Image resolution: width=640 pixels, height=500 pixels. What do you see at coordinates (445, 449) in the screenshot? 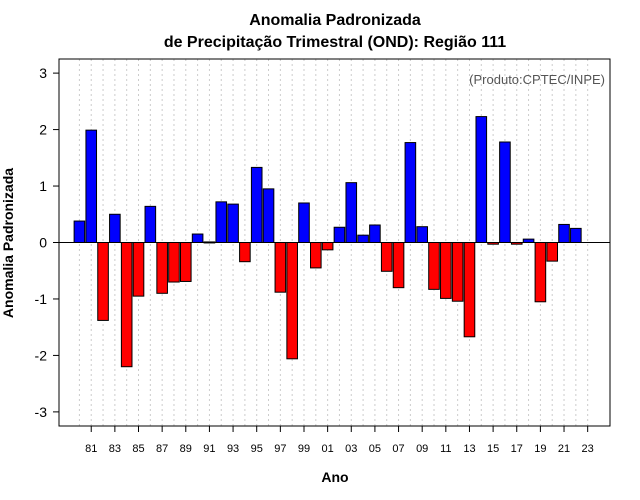
I see `x-tick-label: 11` at bounding box center [445, 449].